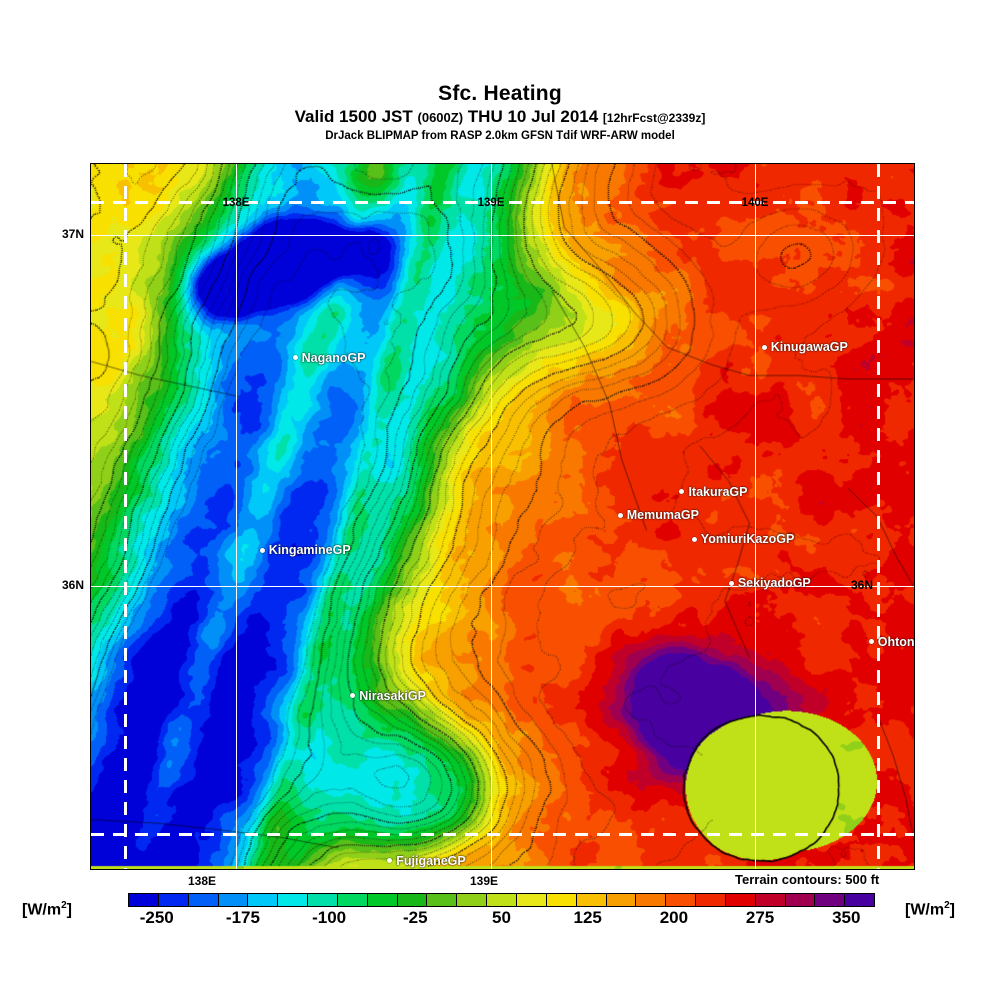 This screenshot has width=1000, height=1000. Describe the element at coordinates (156, 917) in the screenshot. I see `colorbar-tick--250: -250` at that location.